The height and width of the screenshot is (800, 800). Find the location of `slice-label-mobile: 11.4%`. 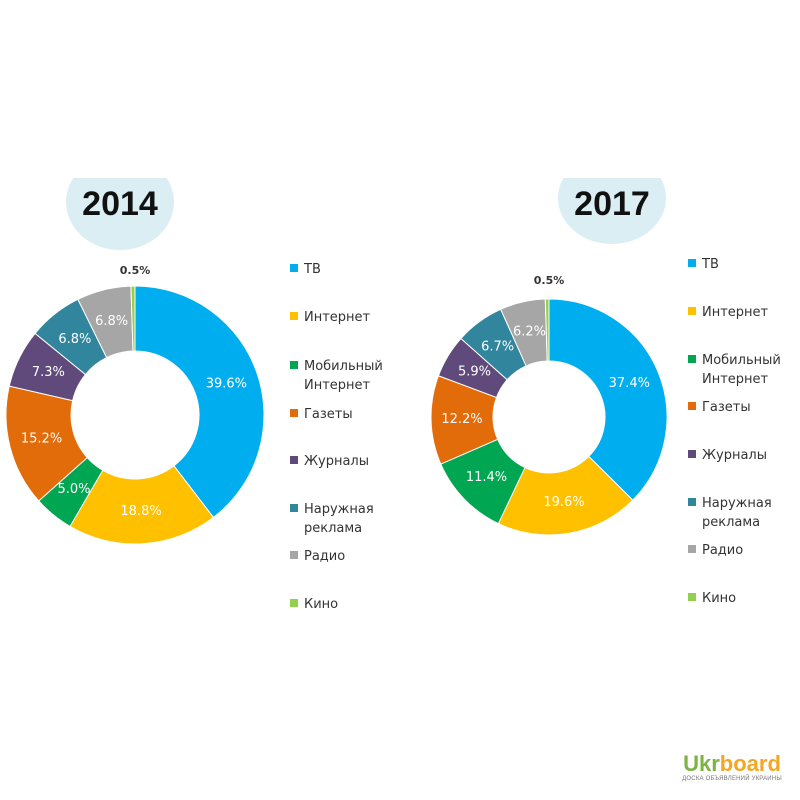

slice-label-mobile: 11.4% is located at coordinates (486, 477).